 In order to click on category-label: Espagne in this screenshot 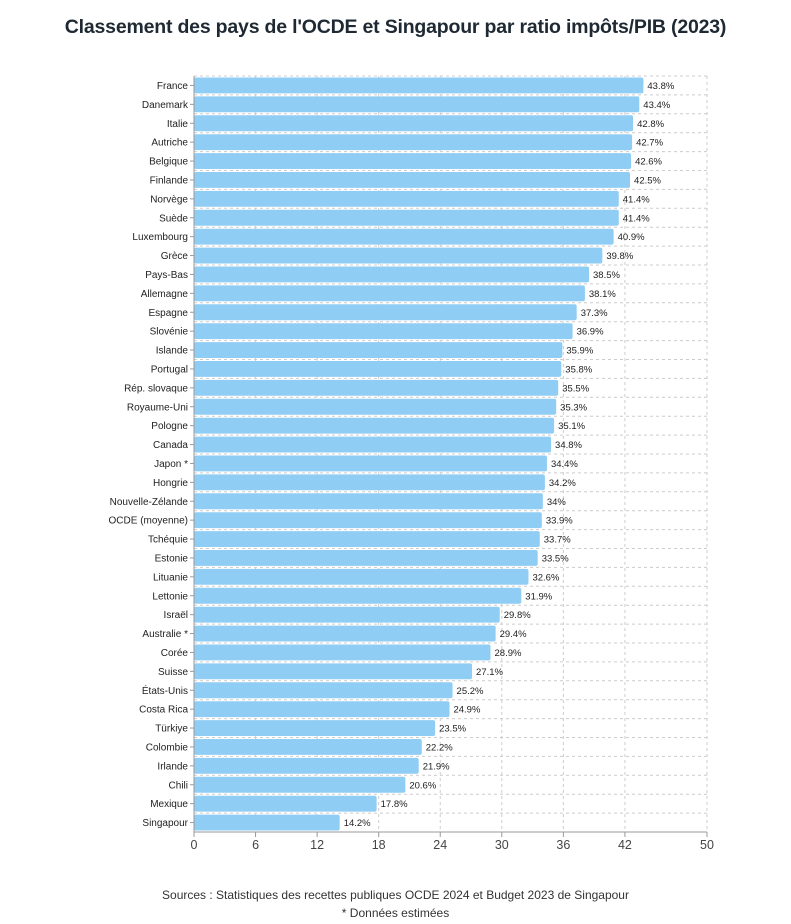, I will do `click(169, 313)`.